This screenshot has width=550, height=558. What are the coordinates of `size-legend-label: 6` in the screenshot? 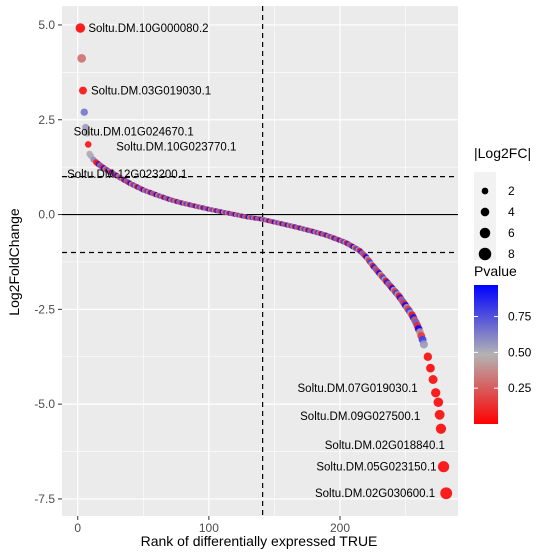 It's located at (511, 233).